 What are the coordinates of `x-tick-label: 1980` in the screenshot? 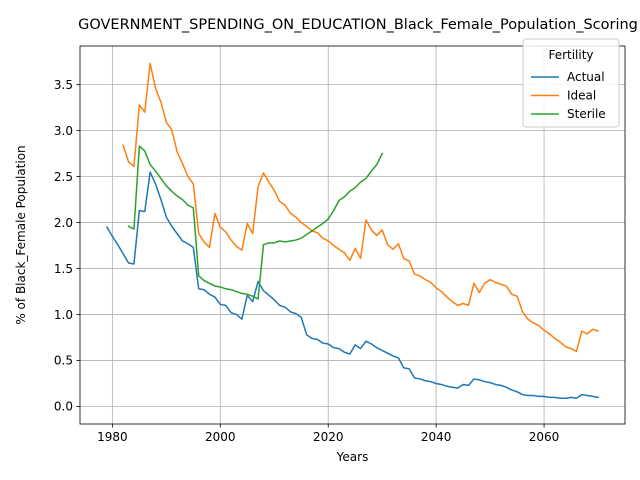 It's located at (112, 437).